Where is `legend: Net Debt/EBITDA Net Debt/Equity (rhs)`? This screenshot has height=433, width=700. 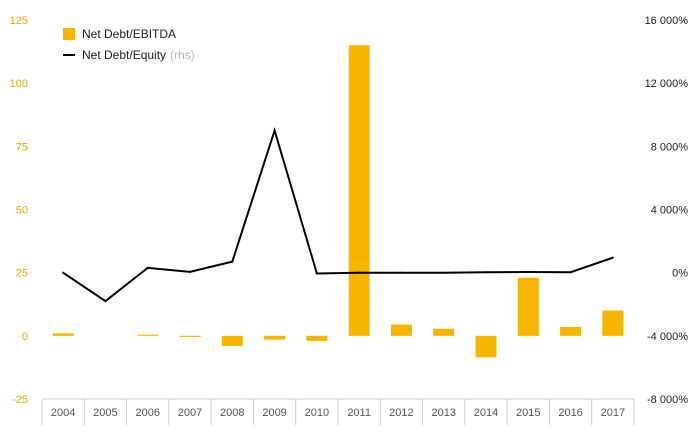 legend: Net Debt/EBITDA Net Debt/Equity (rhs) is located at coordinates (129, 44).